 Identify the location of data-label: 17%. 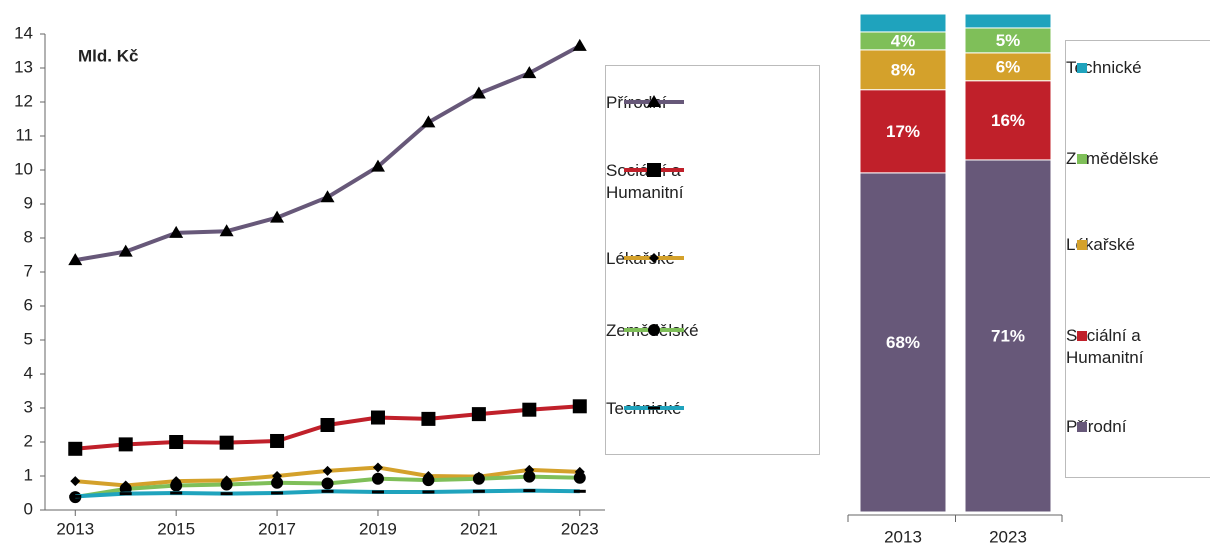
(903, 131).